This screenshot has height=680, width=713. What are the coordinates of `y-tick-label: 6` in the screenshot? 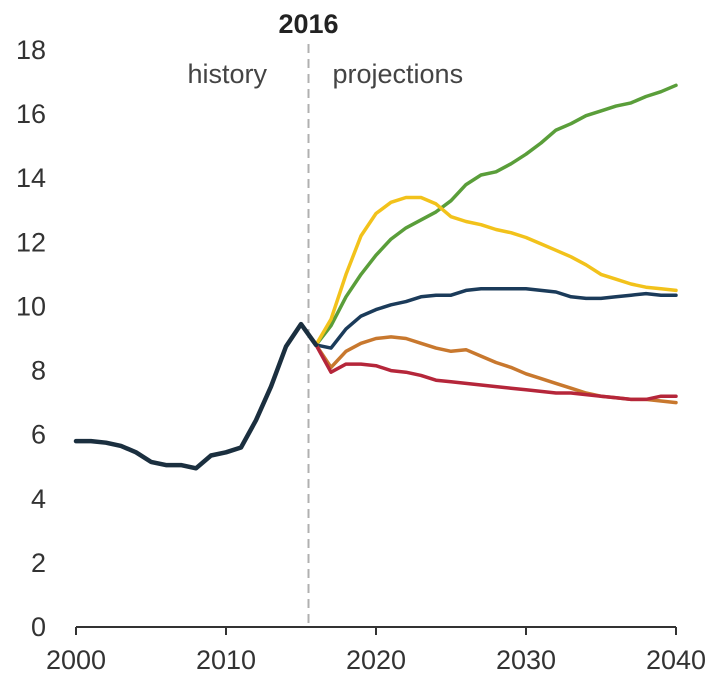 It's located at (38, 435).